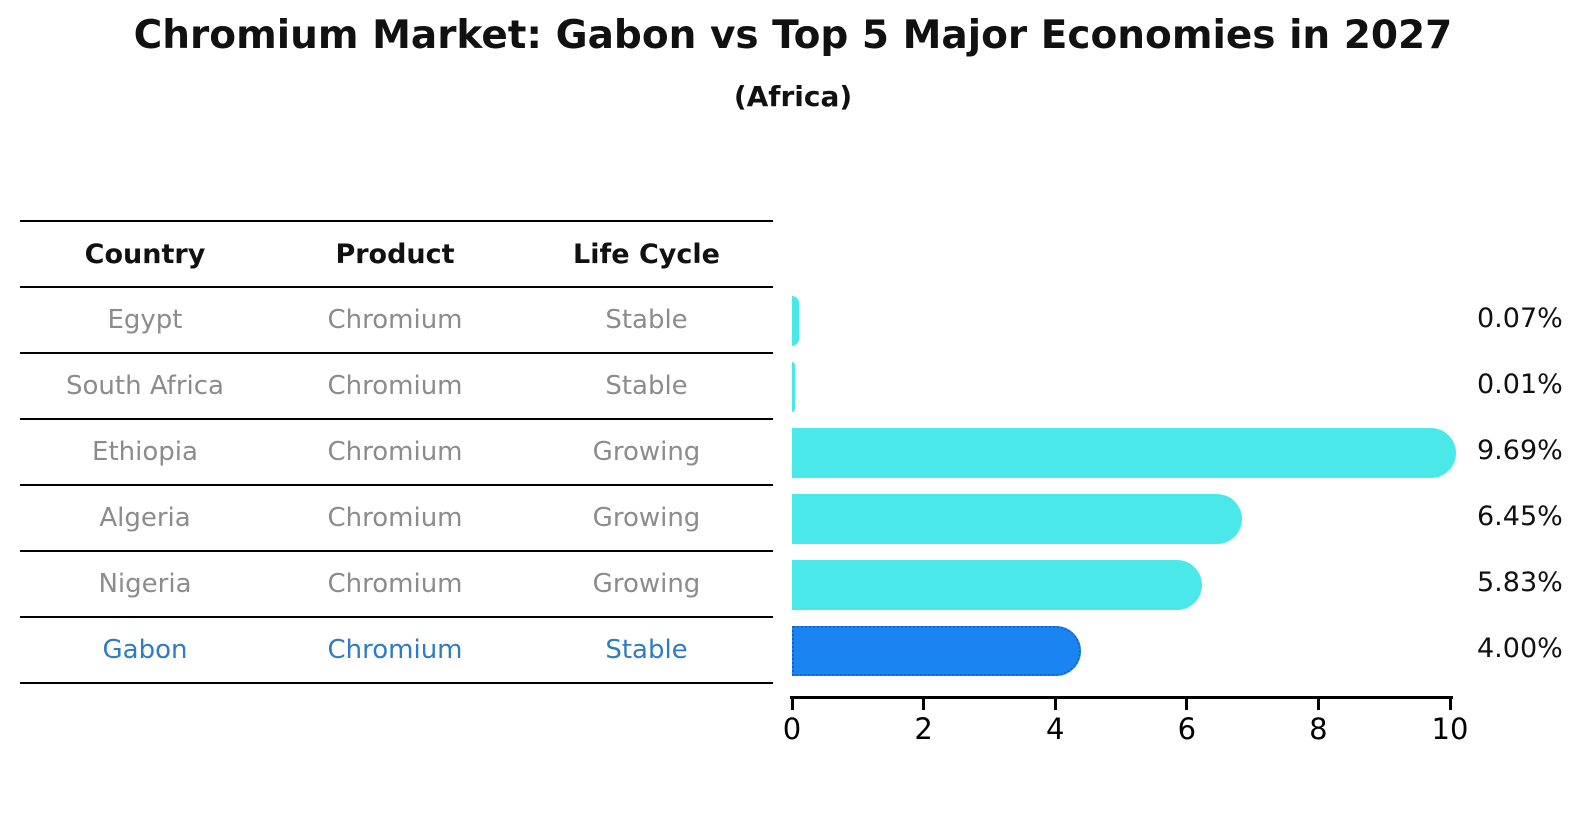 The image size is (1586, 823). What do you see at coordinates (923, 729) in the screenshot?
I see `x-axis-tick-label: 2` at bounding box center [923, 729].